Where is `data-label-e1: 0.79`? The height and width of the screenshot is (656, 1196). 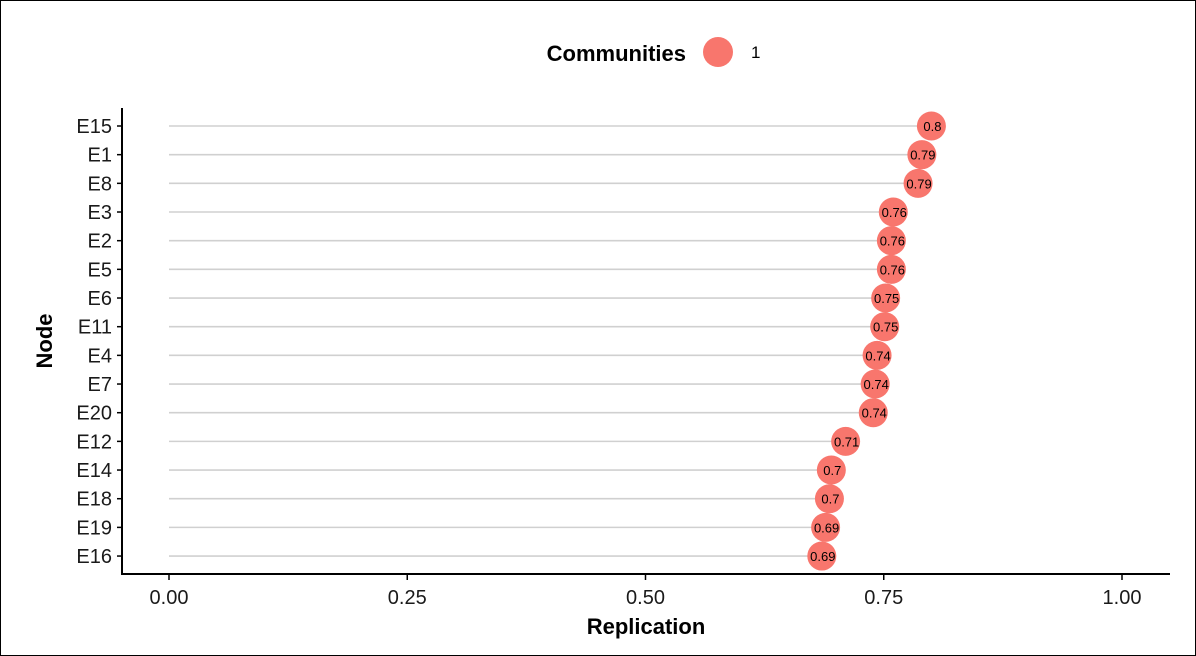
data-label-e1: 0.79 is located at coordinates (922, 155).